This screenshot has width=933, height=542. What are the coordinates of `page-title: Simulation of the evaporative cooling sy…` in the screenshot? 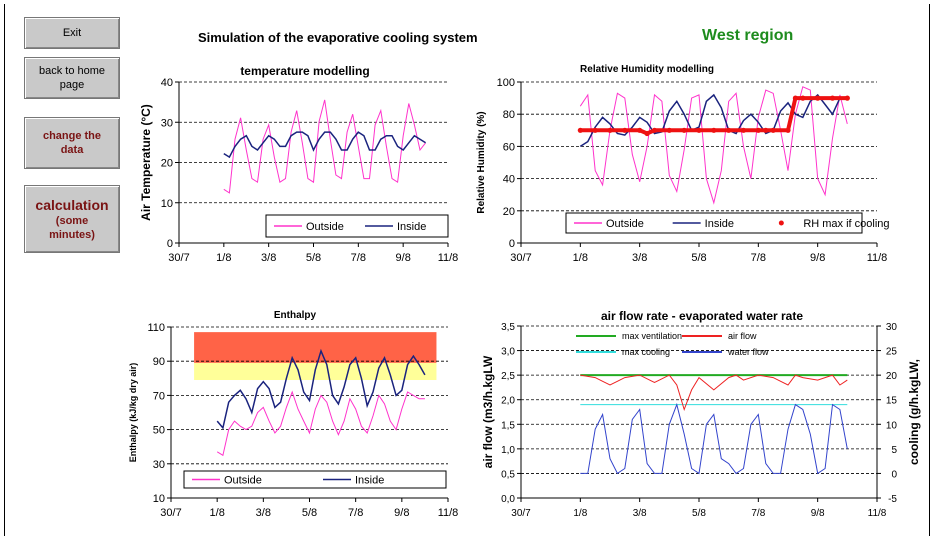 It's located at (338, 37).